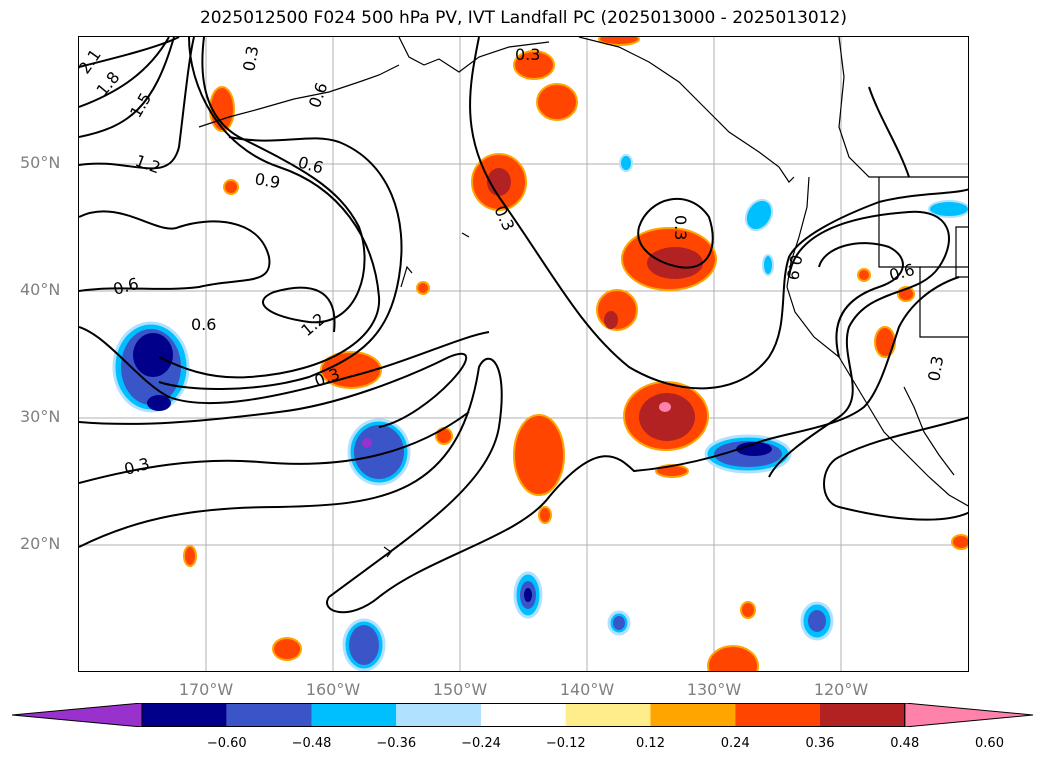 This screenshot has width=1047, height=765. I want to click on contour-1.2, so click(137, 103).